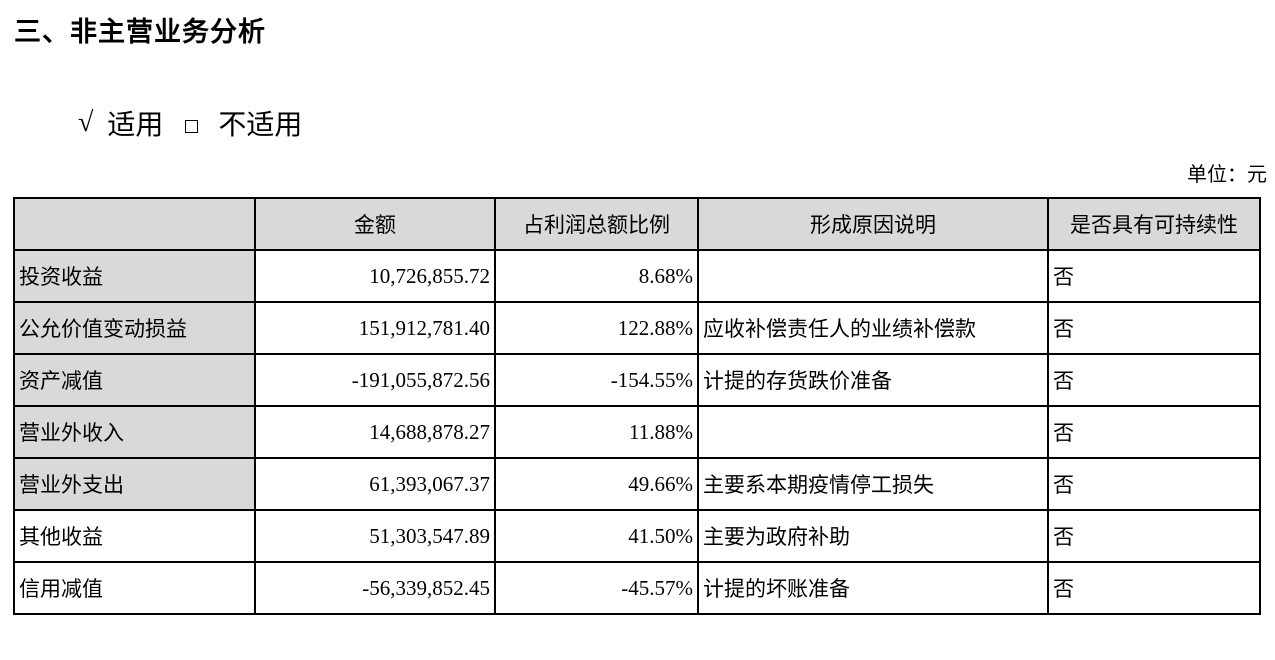 This screenshot has height=660, width=1275. I want to click on row-reason: 主要为政府补助, so click(873, 536).